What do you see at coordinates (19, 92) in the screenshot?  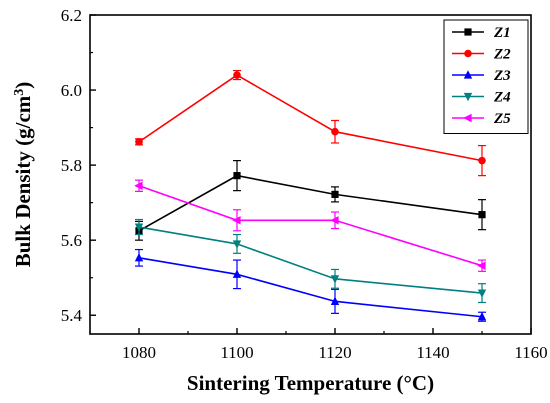 I see `y-axis-title-superscript: 3` at bounding box center [19, 92].